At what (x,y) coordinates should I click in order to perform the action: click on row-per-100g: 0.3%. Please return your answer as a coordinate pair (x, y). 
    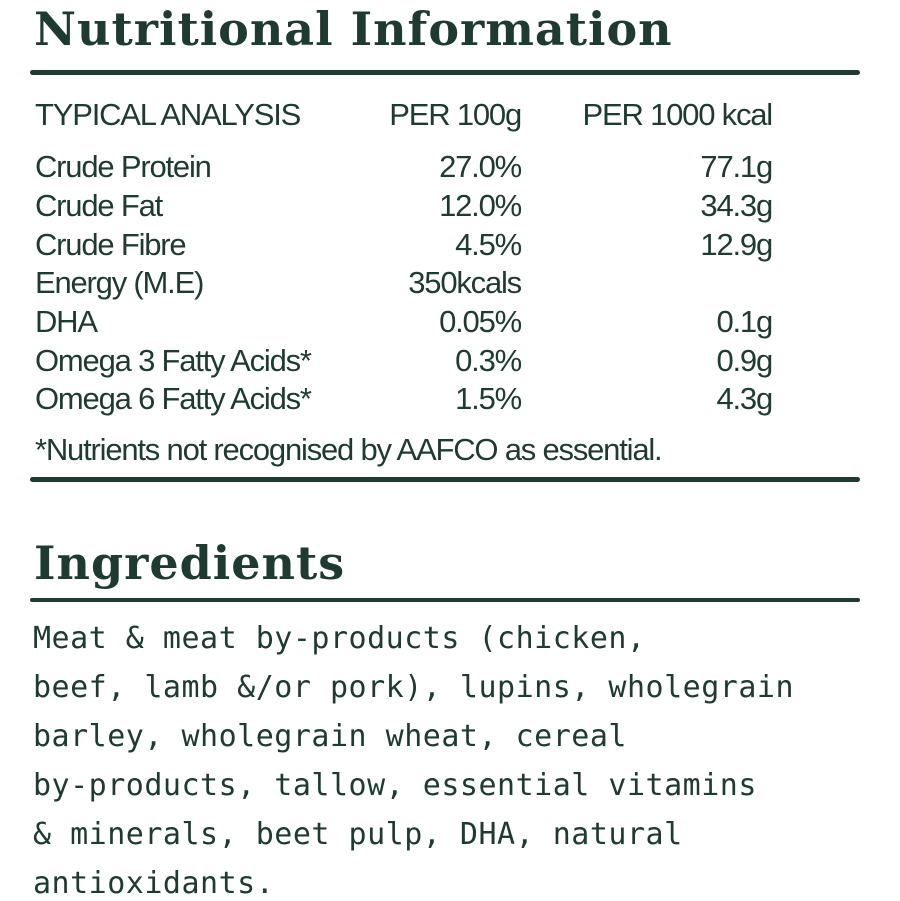
    Looking at the image, I should click on (488, 360).